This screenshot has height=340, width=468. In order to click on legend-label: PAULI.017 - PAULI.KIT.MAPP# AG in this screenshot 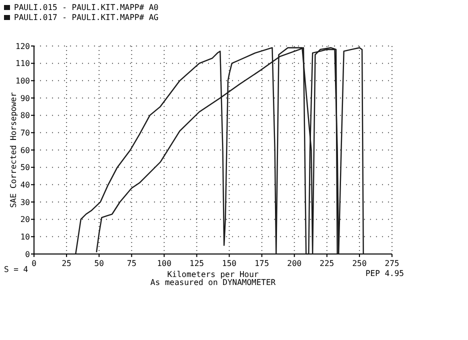, I will do `click(86, 17)`.